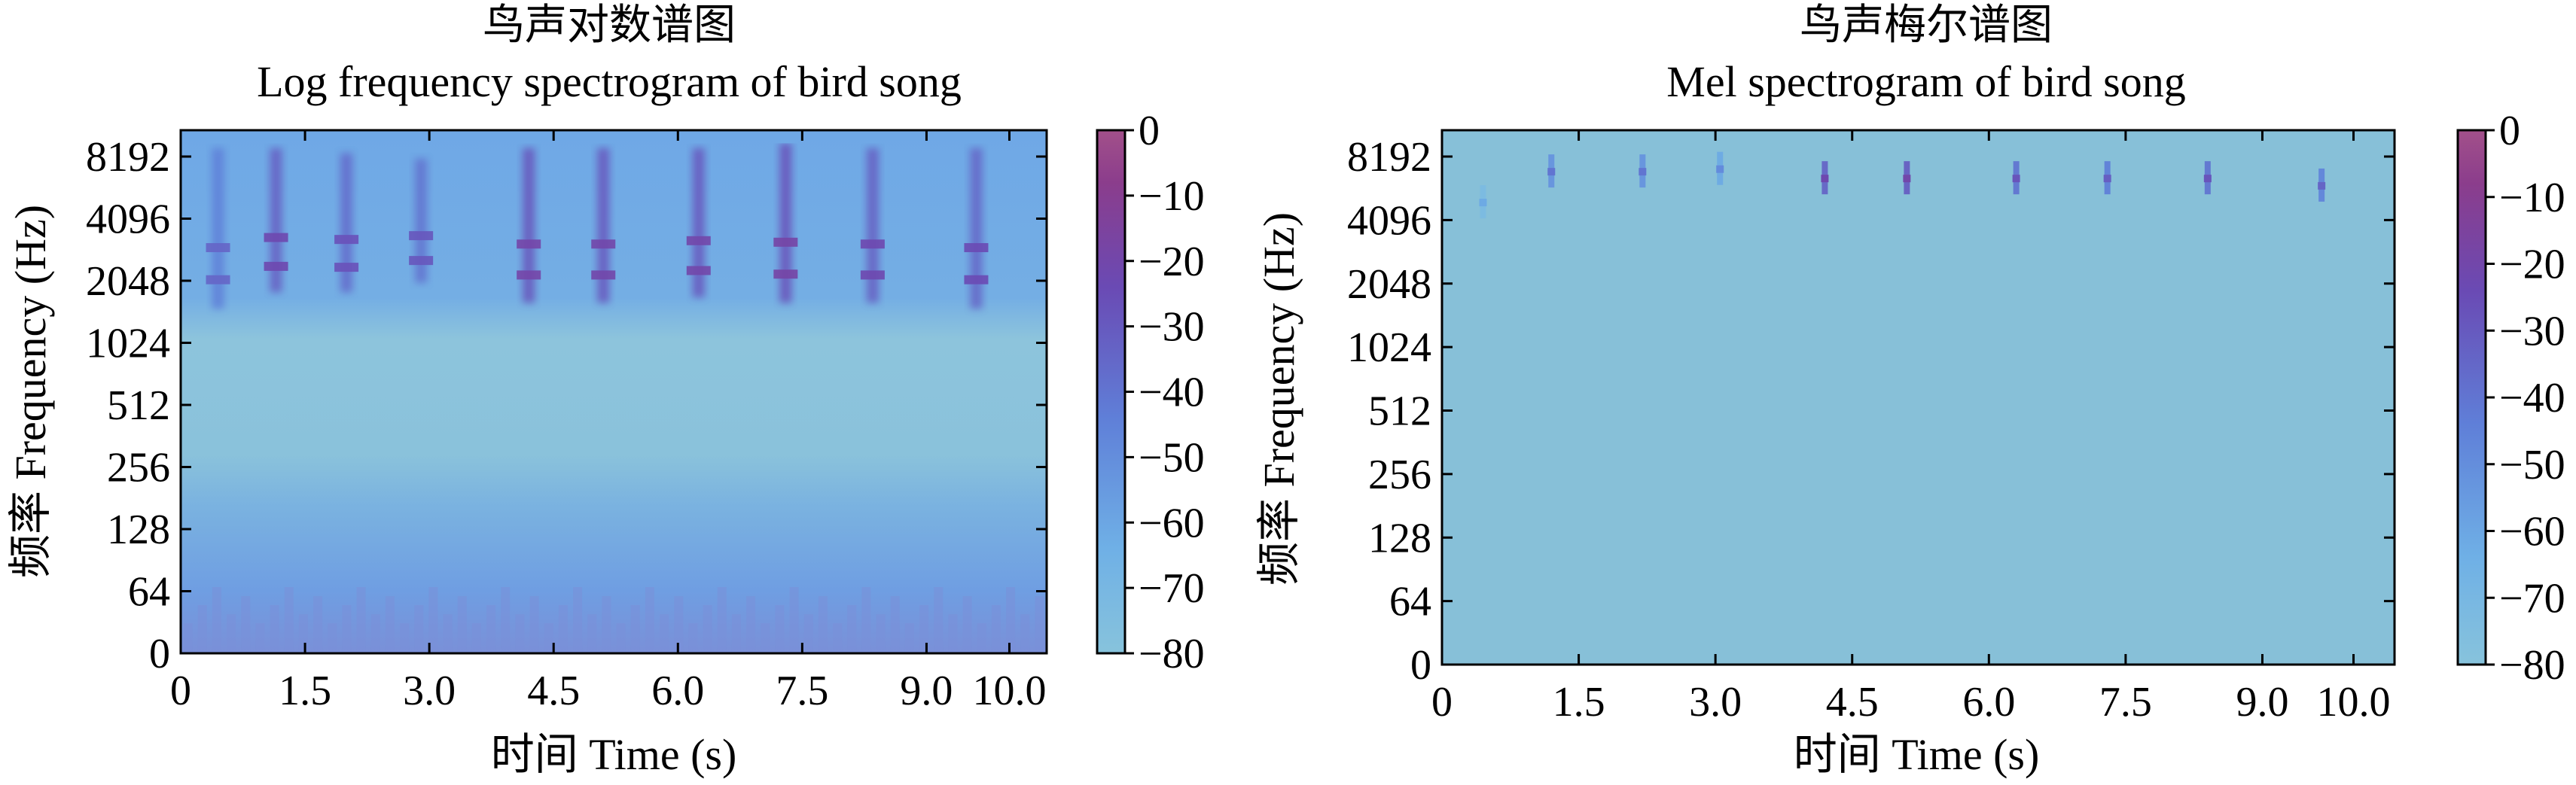 The image size is (2576, 785). I want to click on panel2-colorbar: 0 −10 −20 −30 −40 −50 −60 −70 −80, so click(2510, 398).